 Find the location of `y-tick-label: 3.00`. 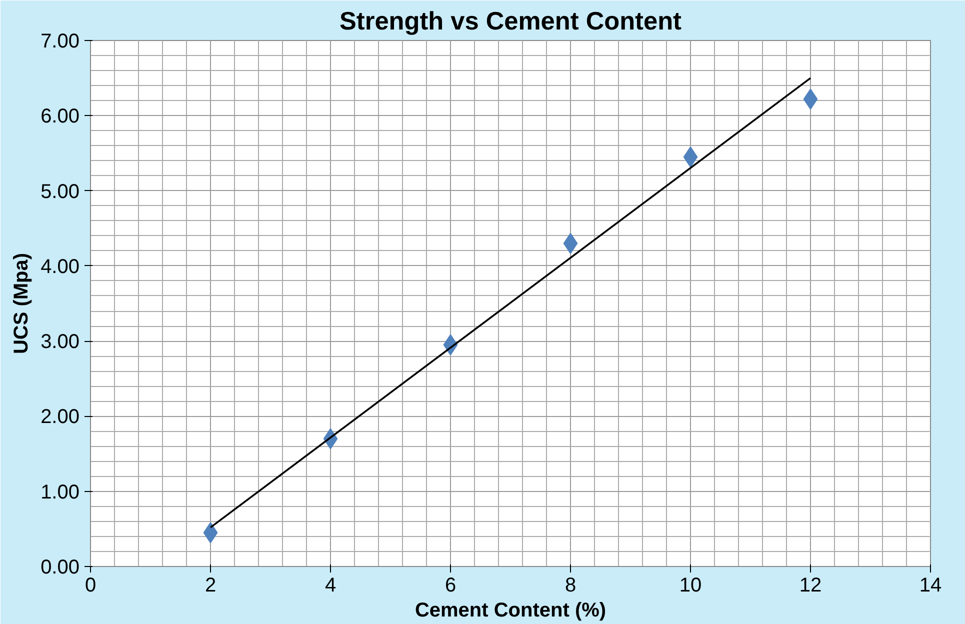

y-tick-label: 3.00 is located at coordinates (60, 342).